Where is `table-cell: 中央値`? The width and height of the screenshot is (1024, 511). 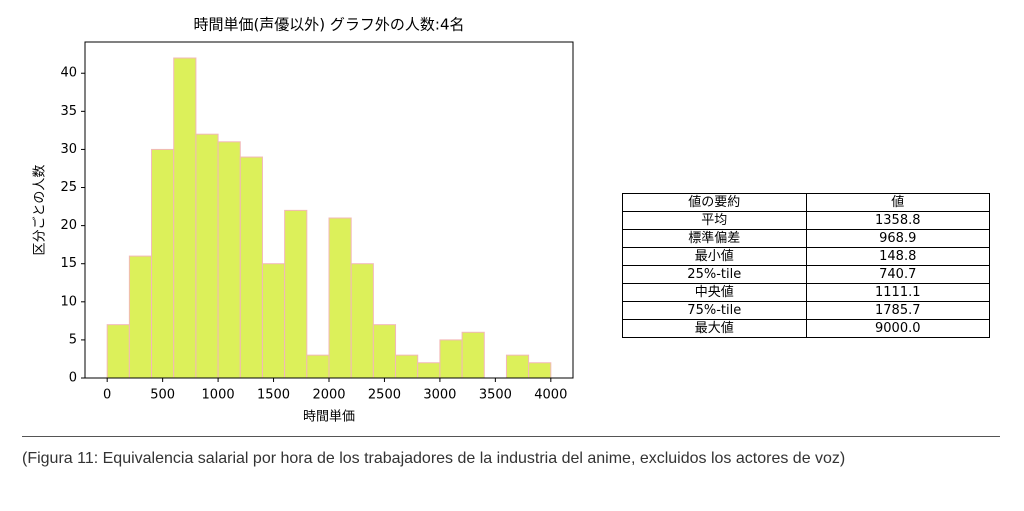
table-cell: 中央値 is located at coordinates (714, 292).